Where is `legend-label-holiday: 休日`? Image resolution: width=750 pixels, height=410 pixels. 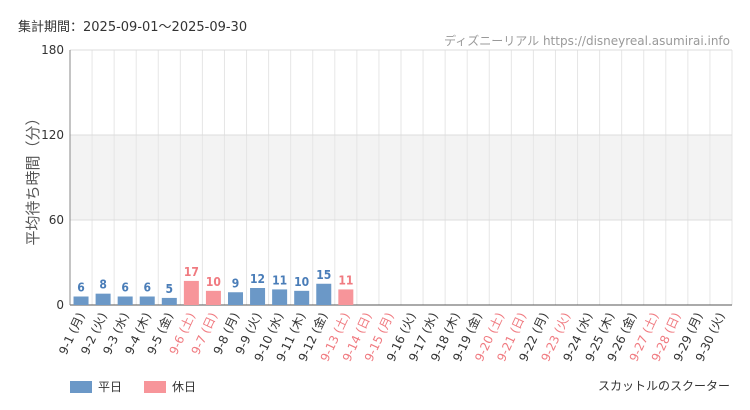 legend-label-holiday: 休日 is located at coordinates (184, 387).